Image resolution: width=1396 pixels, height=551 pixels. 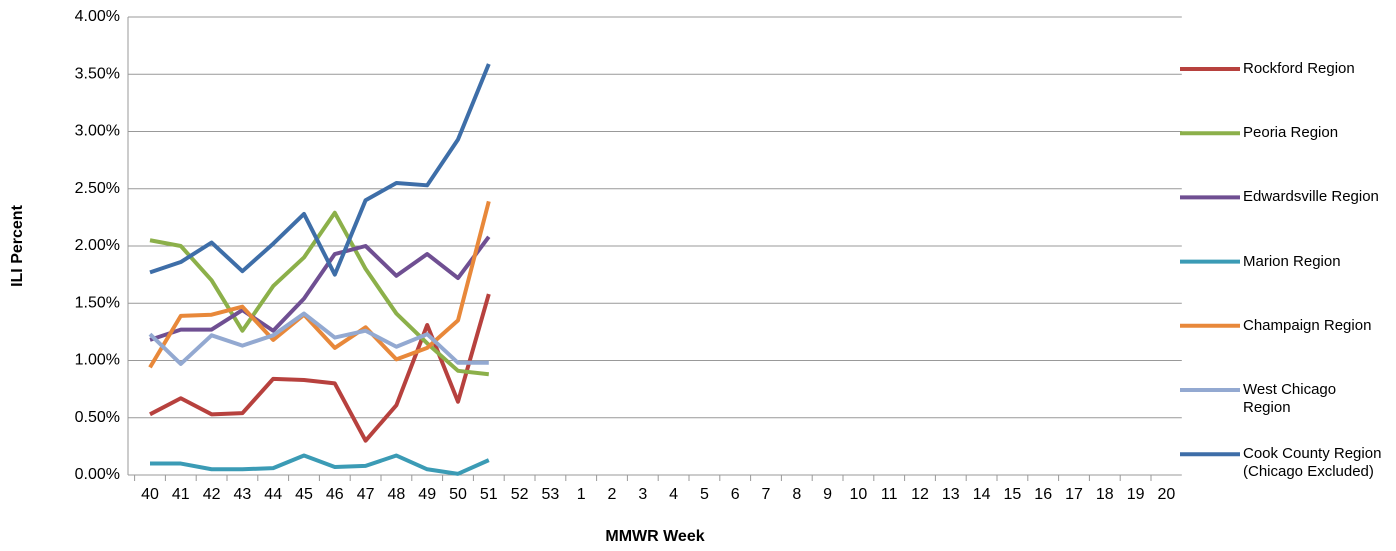 What do you see at coordinates (17, 245) in the screenshot?
I see `y-axis-label: ILI Percent` at bounding box center [17, 245].